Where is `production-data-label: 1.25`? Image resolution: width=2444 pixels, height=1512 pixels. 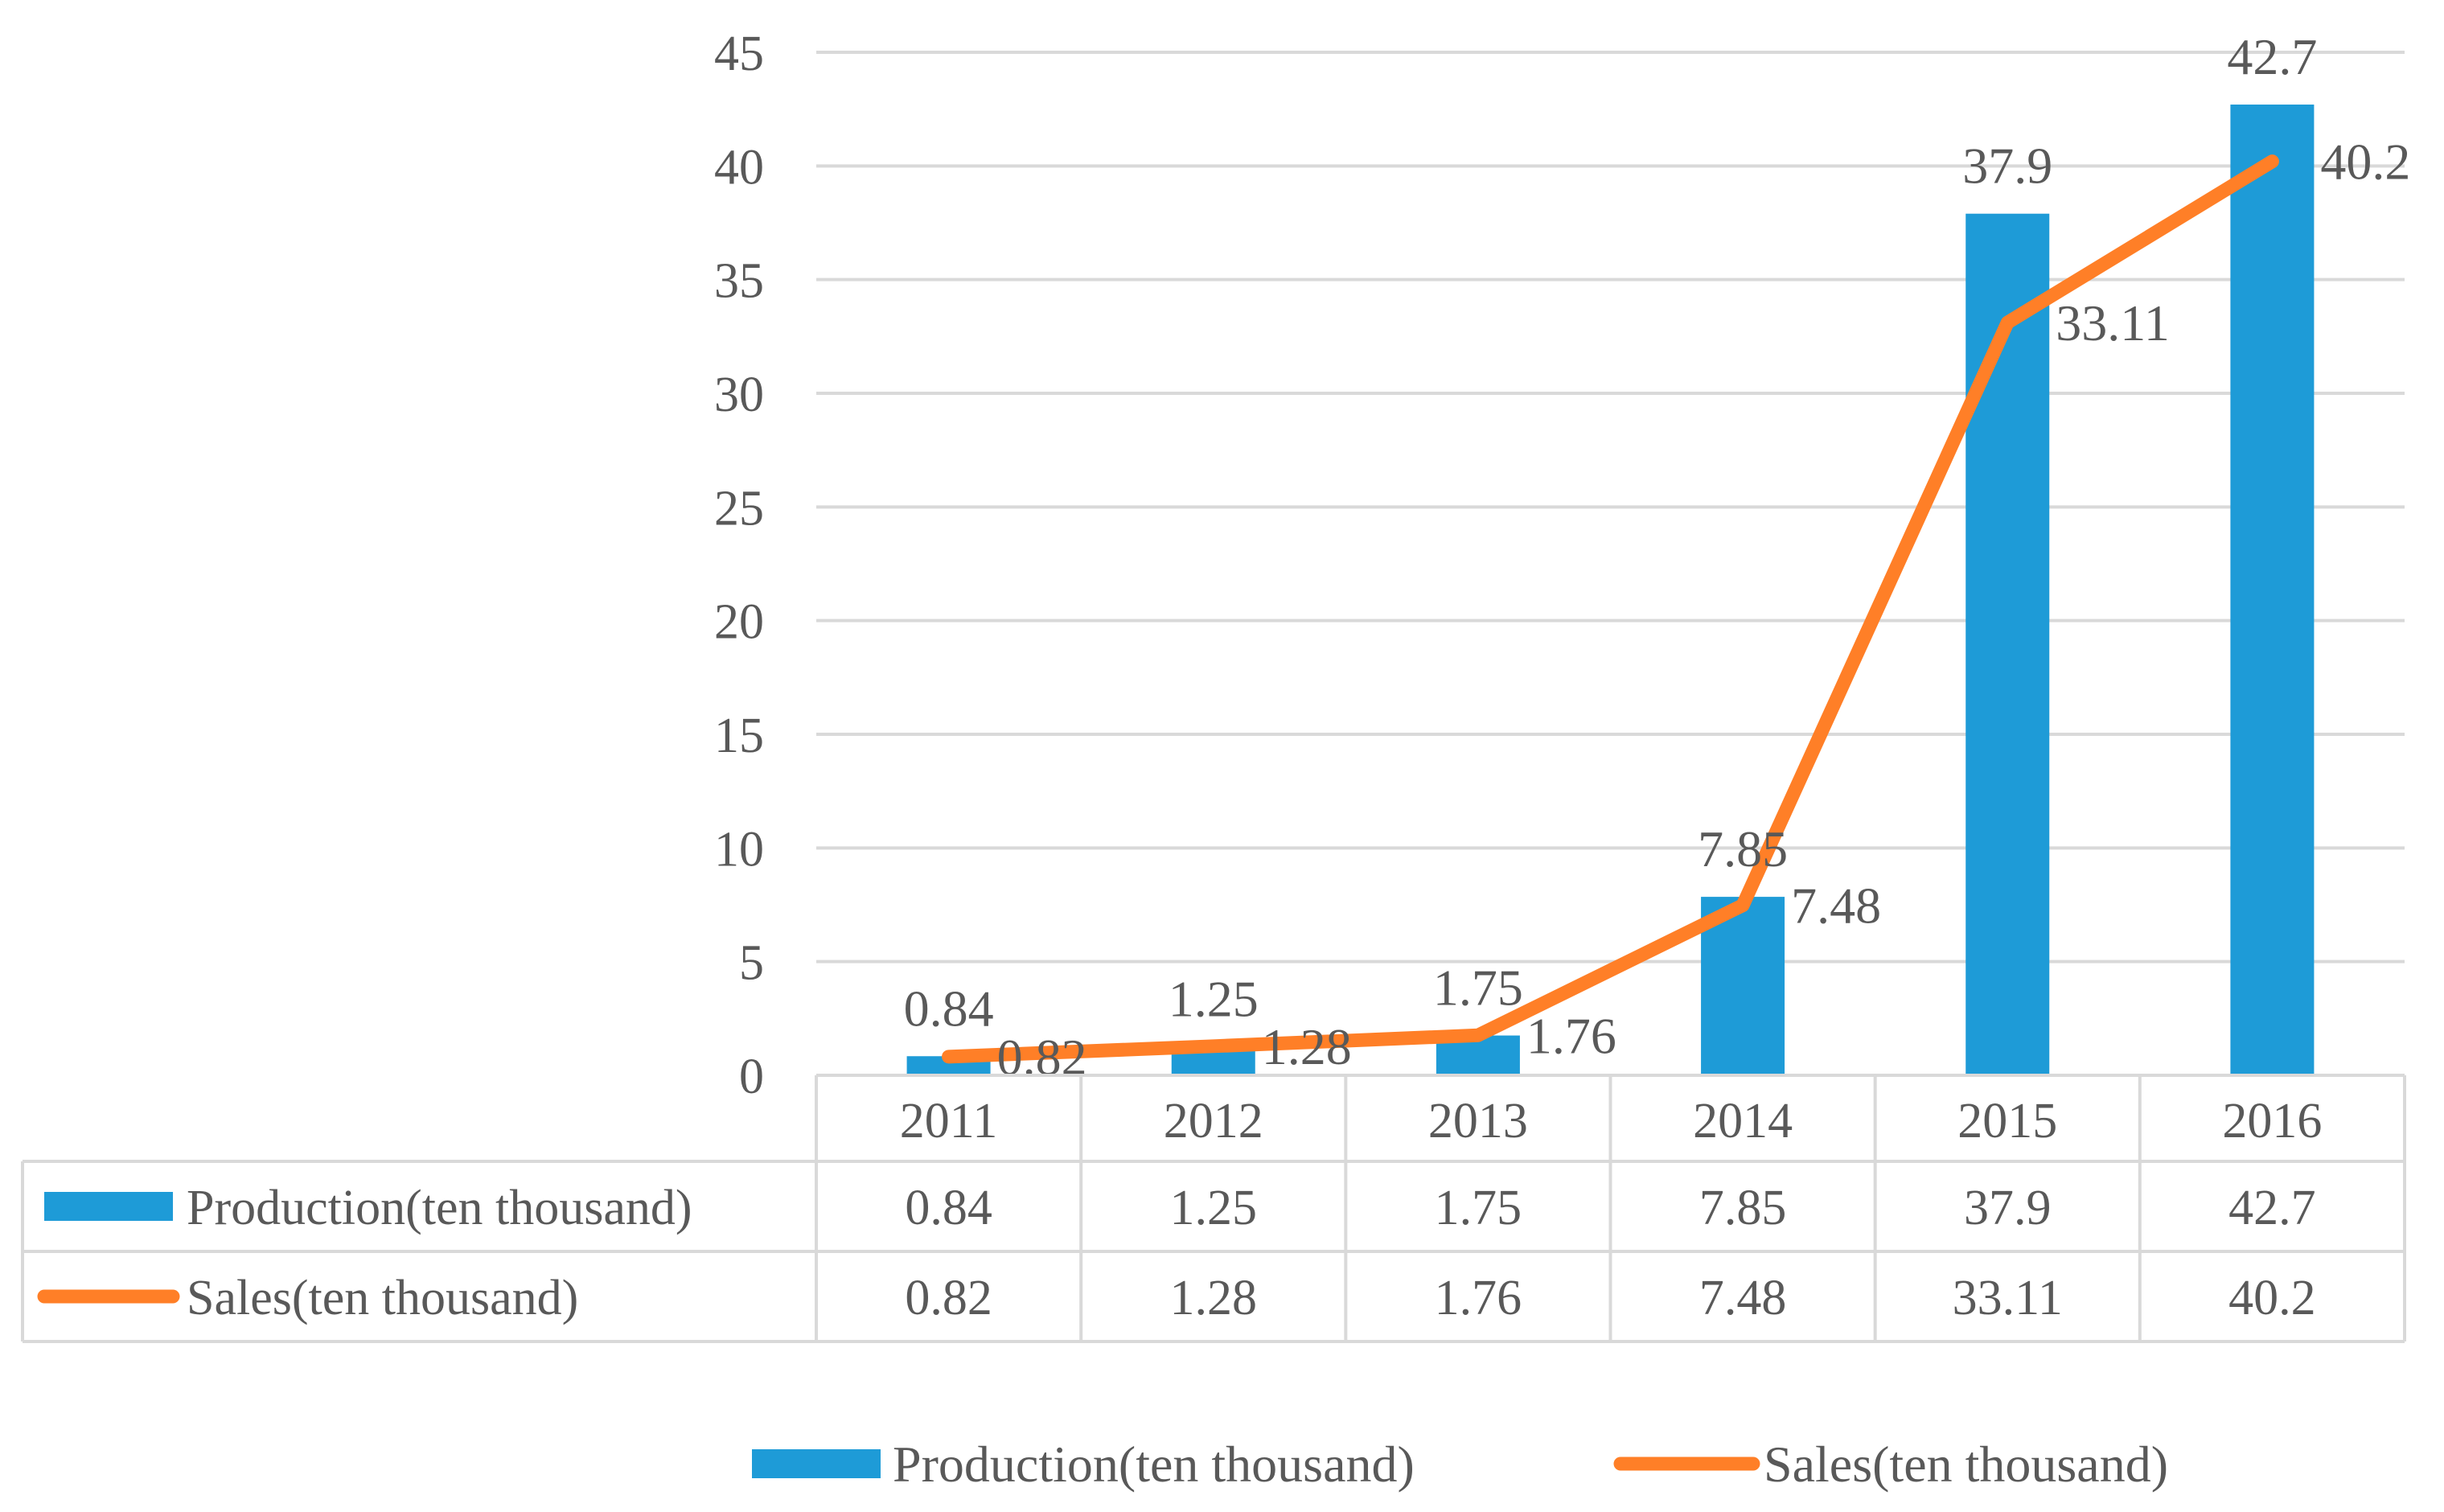 production-data-label: 1.25 is located at coordinates (1214, 1000).